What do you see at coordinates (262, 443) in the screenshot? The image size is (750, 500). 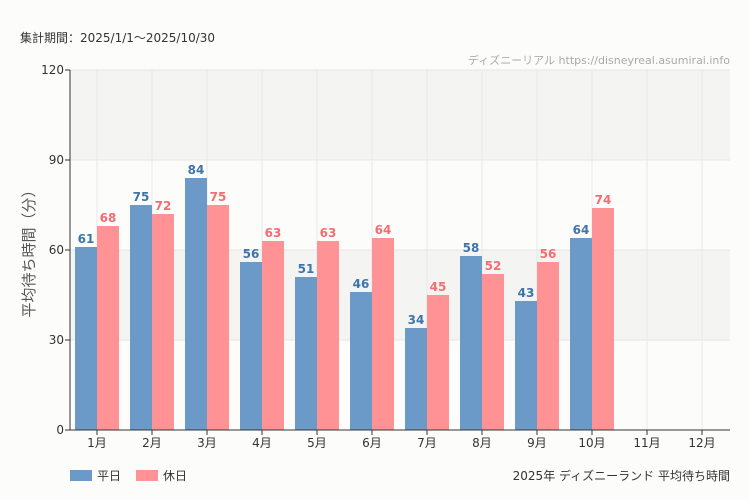 I see `x-tick-label: 4月` at bounding box center [262, 443].